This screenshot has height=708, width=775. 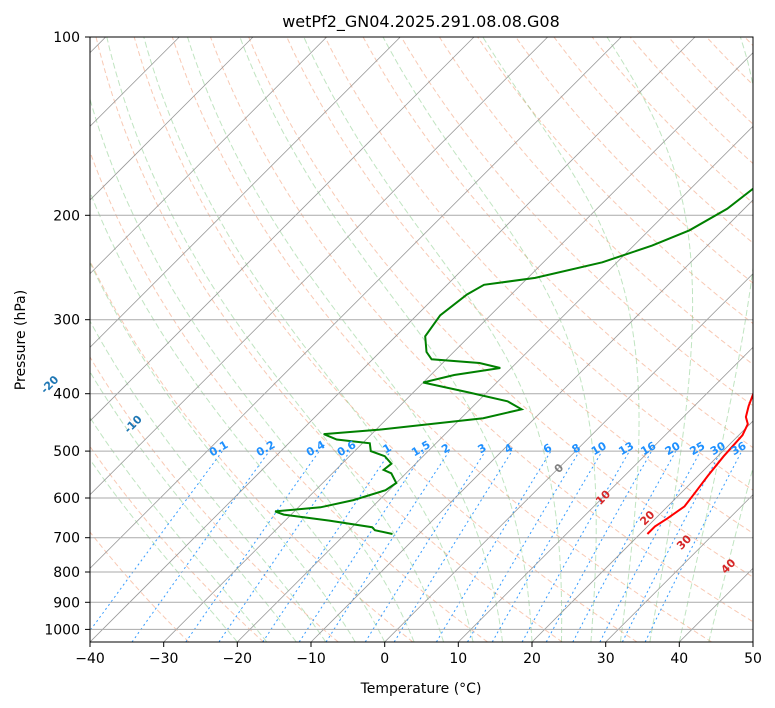 I want to click on mixing-ratio-label: 1.5, so click(x=420, y=448).